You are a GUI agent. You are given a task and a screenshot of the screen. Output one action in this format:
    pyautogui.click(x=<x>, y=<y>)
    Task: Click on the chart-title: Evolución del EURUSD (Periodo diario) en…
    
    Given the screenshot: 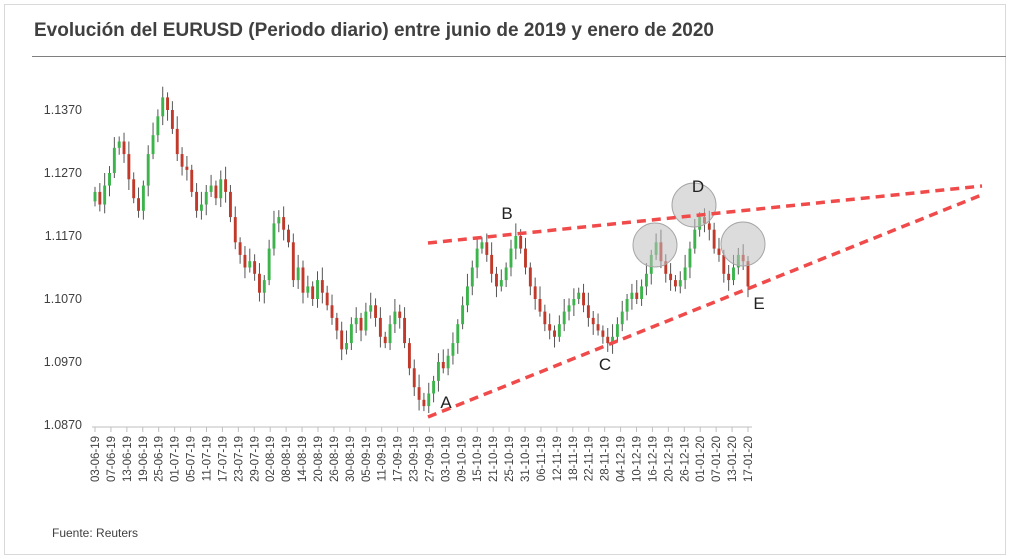 What is the action you would take?
    pyautogui.click(x=374, y=30)
    